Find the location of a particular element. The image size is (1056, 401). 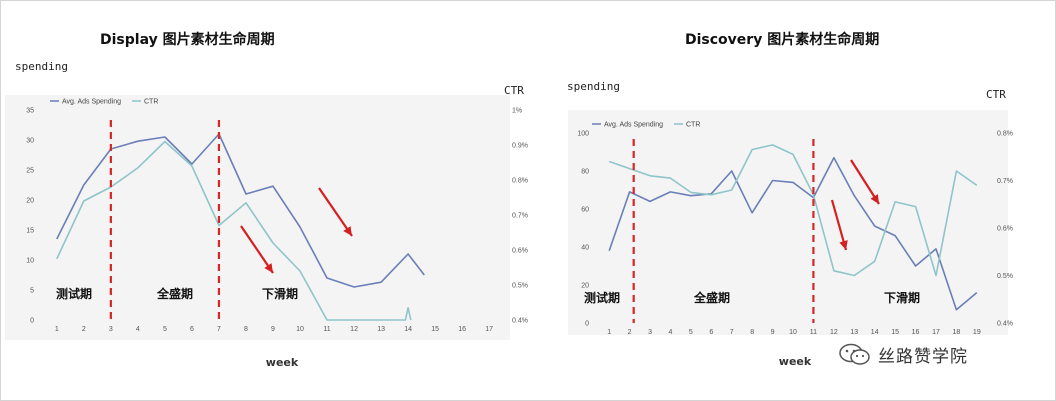

display-x-tick-label: 15 is located at coordinates (435, 329).